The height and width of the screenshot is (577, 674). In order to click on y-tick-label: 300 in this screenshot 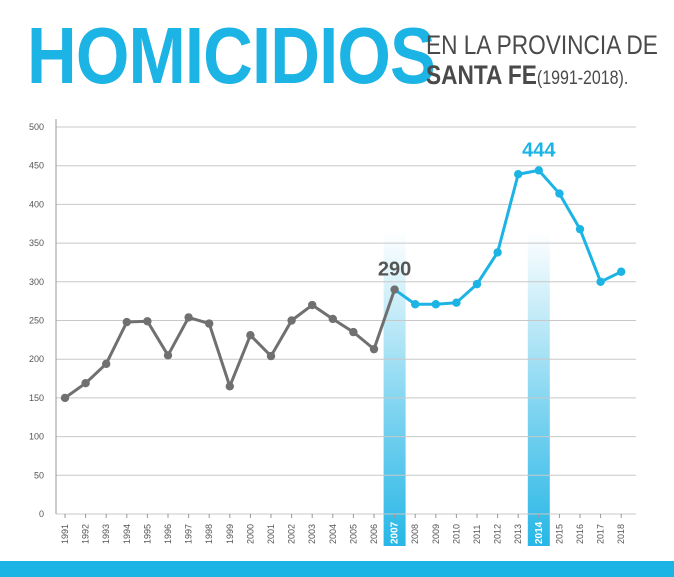, I will do `click(36, 282)`.